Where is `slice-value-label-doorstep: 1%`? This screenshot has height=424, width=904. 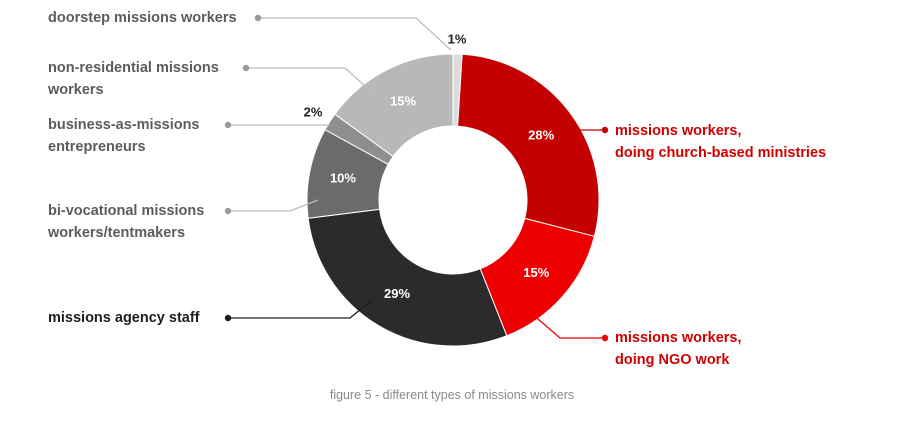
slice-value-label-doorstep: 1% is located at coordinates (457, 38).